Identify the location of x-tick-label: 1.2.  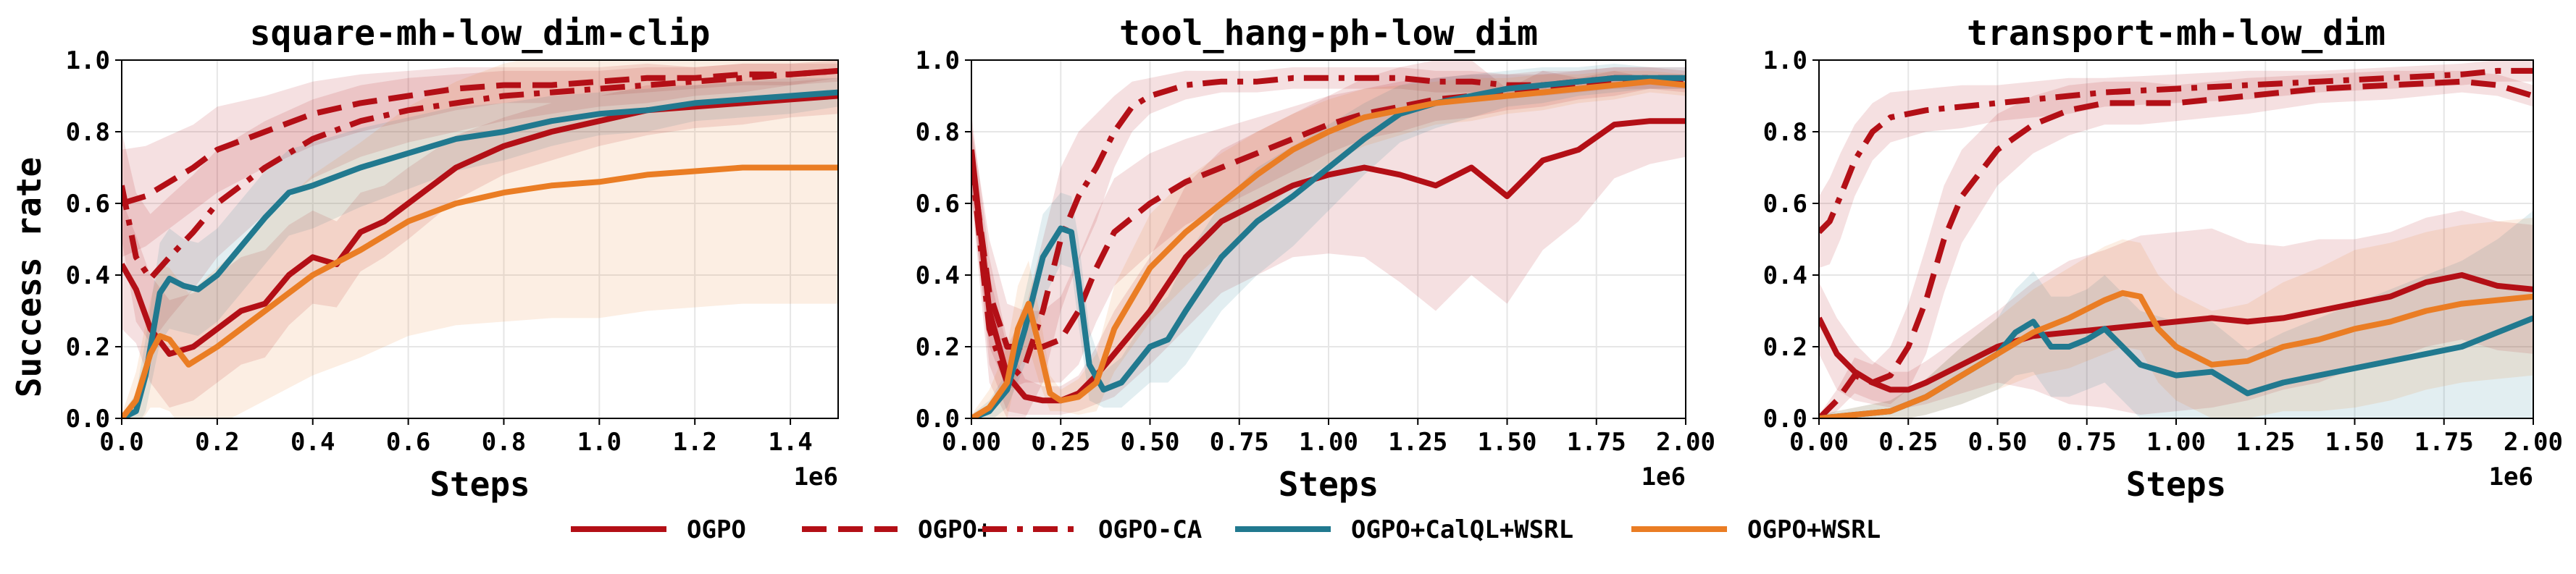
(694, 442).